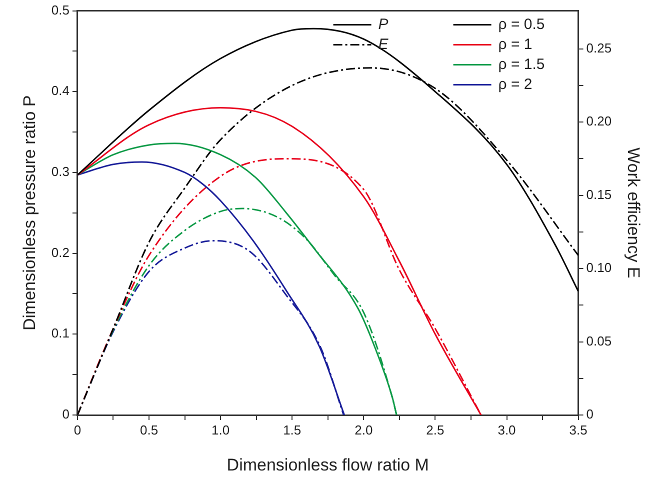  I want to click on y2-tick-label: 0.15, so click(599, 194).